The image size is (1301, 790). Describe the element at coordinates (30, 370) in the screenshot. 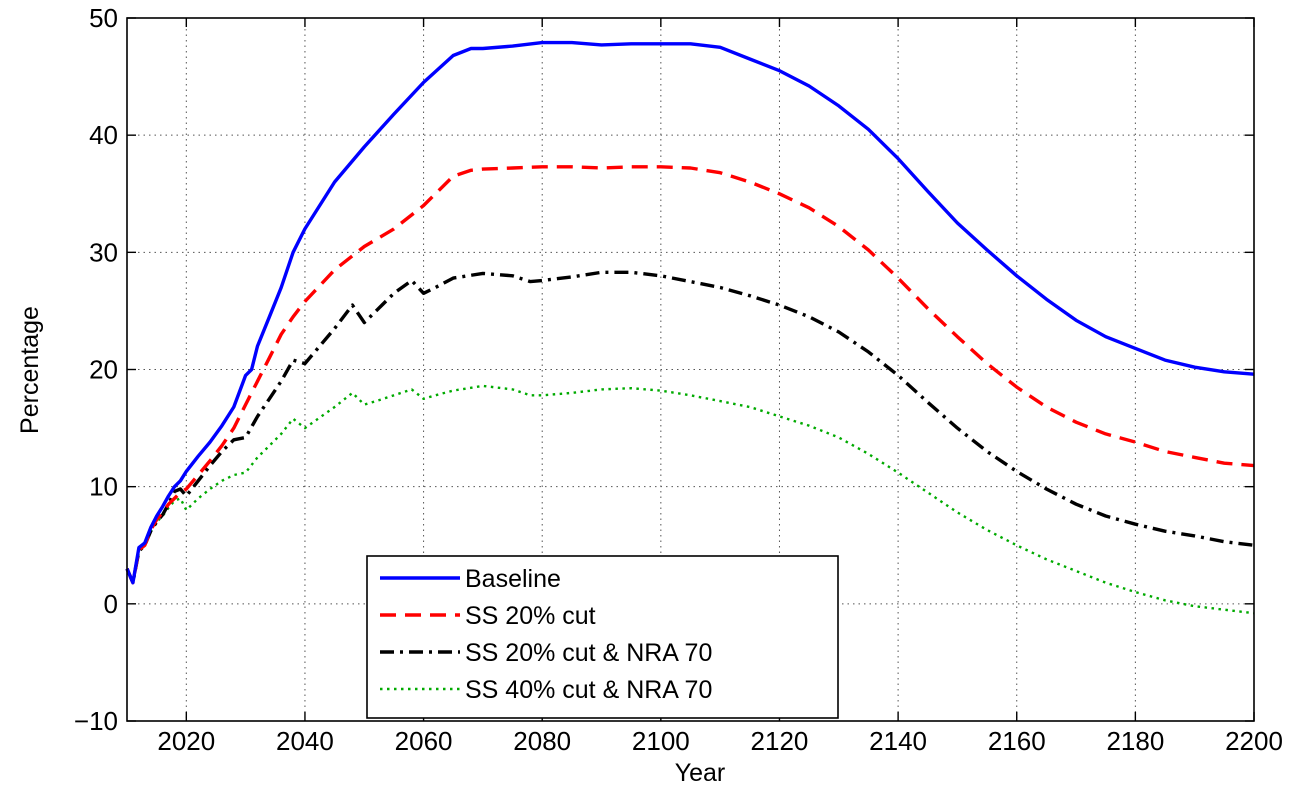

I see `y-axis-label: Percentage` at that location.